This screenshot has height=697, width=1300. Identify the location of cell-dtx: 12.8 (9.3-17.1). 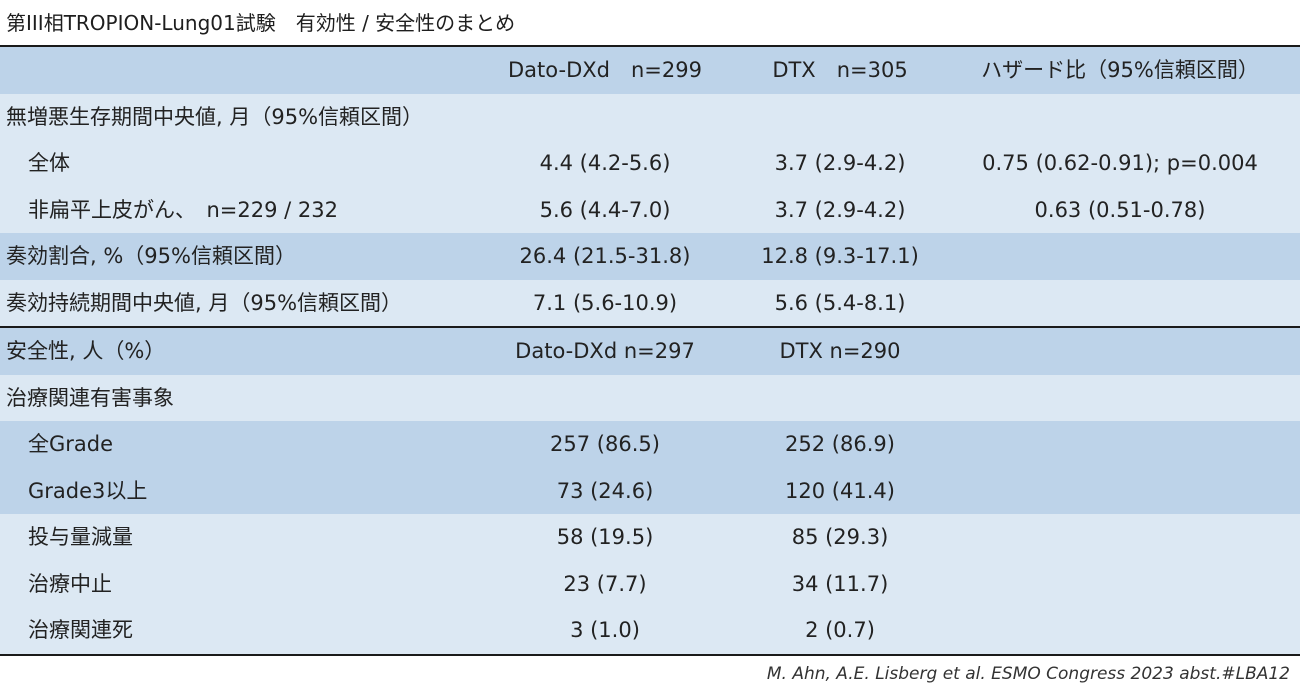
(840, 256).